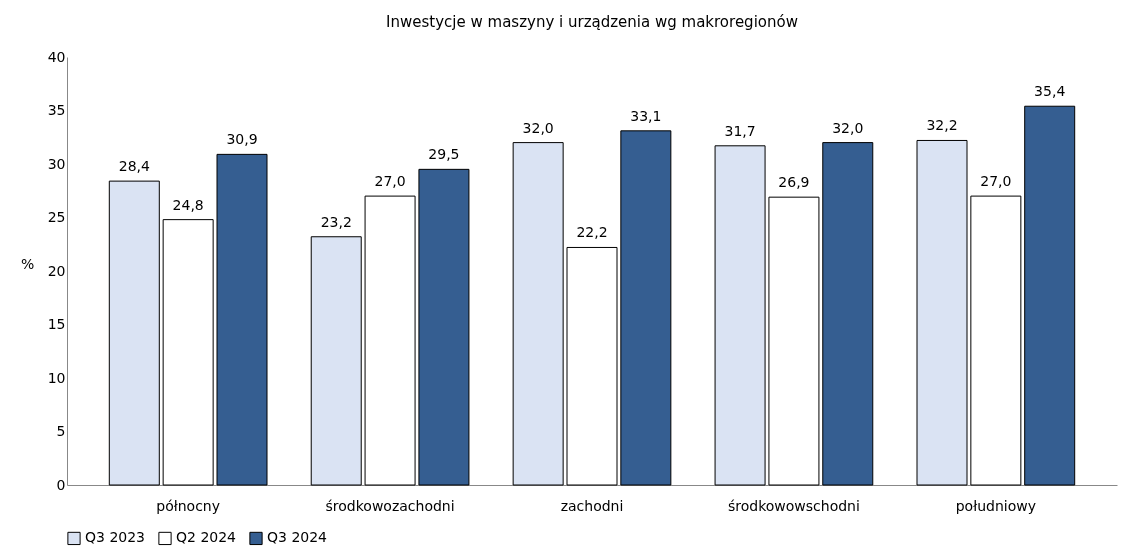  What do you see at coordinates (592, 22) in the screenshot?
I see `chart-title: Inwestycje w maszyny i urządzenia wg makroregionów` at bounding box center [592, 22].